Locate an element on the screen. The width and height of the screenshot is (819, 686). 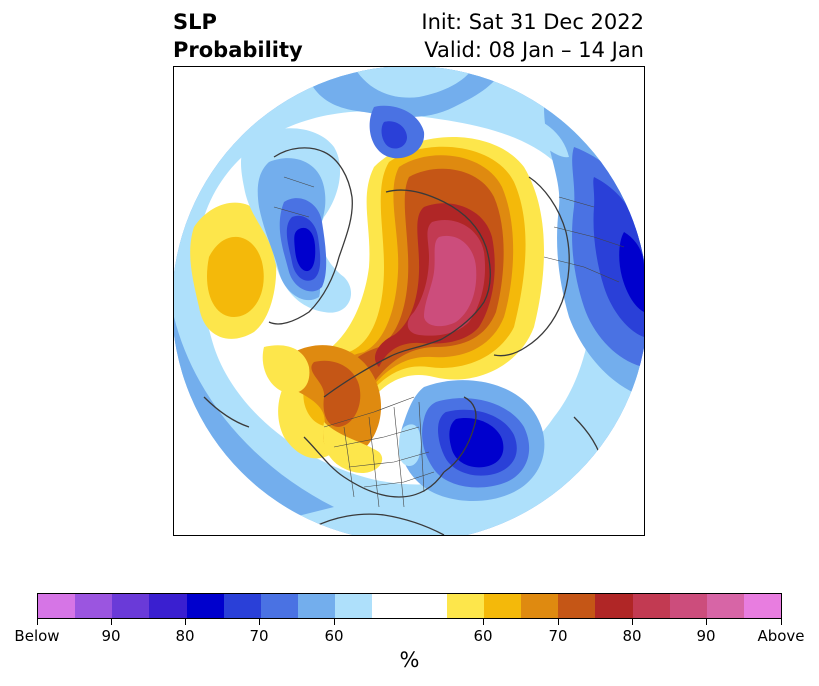
colorbar-tick-label: Above is located at coordinates (781, 636).